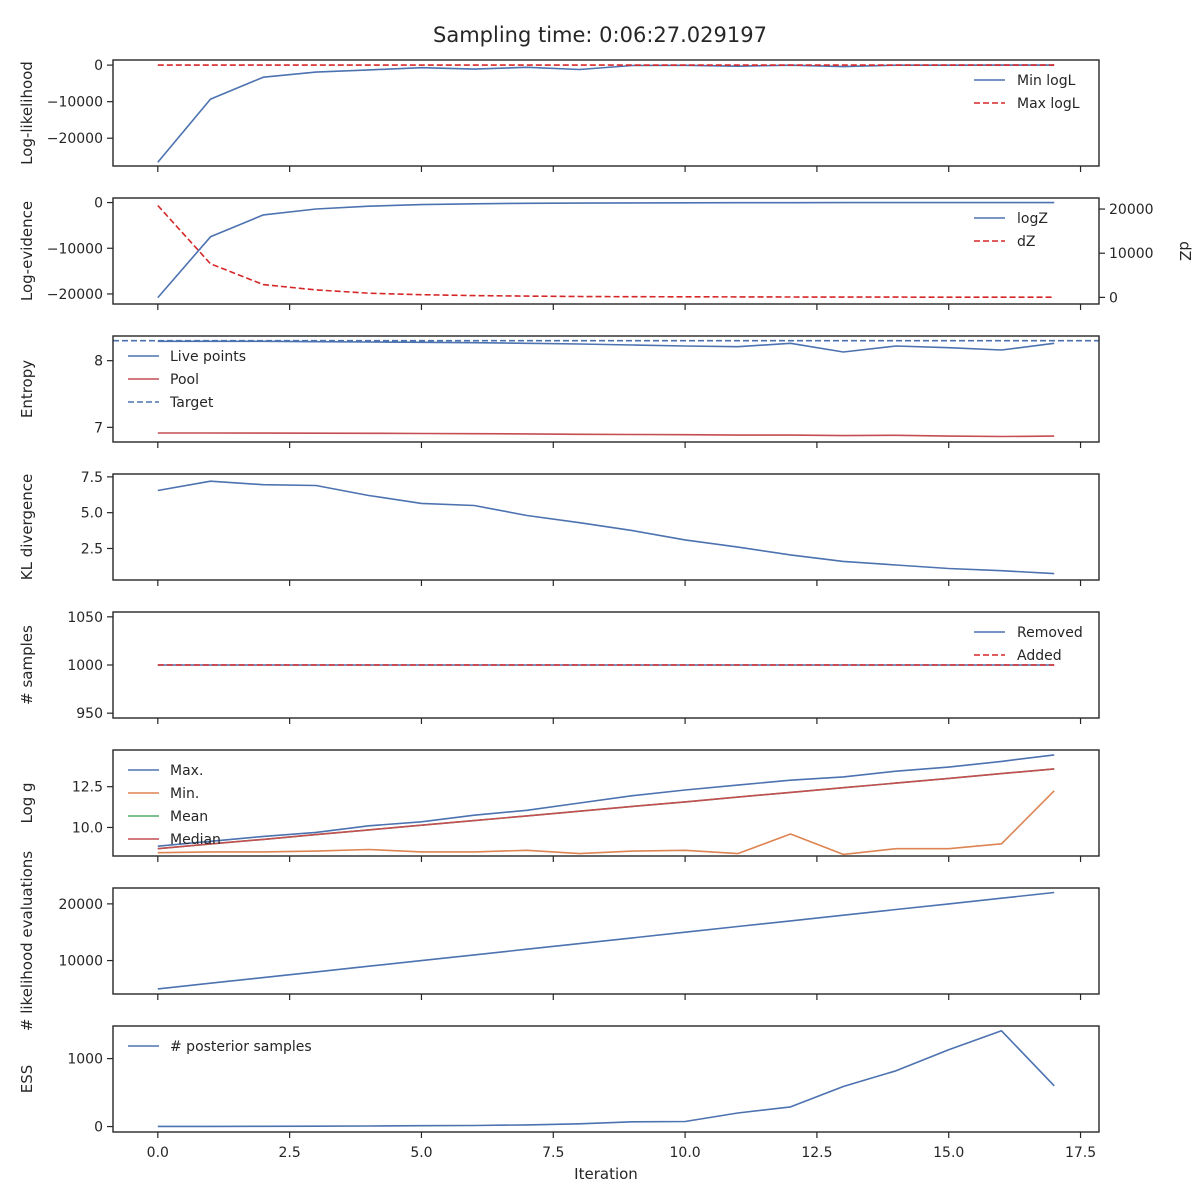 The height and width of the screenshot is (1200, 1200). What do you see at coordinates (1050, 633) in the screenshot?
I see `legend-label: Removed` at bounding box center [1050, 633].